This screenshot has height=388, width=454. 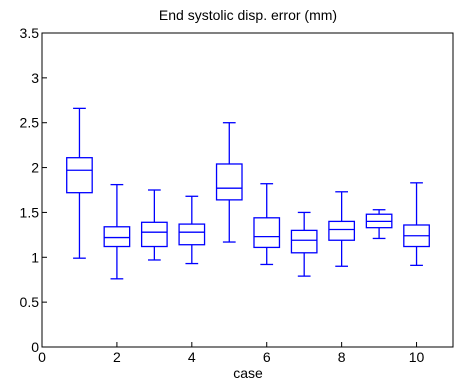 What do you see at coordinates (417, 357) in the screenshot?
I see `x-tick-label: 10` at bounding box center [417, 357].